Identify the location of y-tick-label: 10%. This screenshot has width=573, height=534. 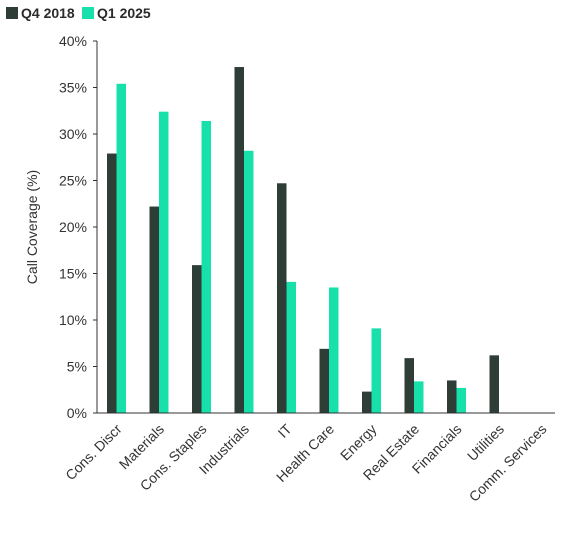
(73, 320).